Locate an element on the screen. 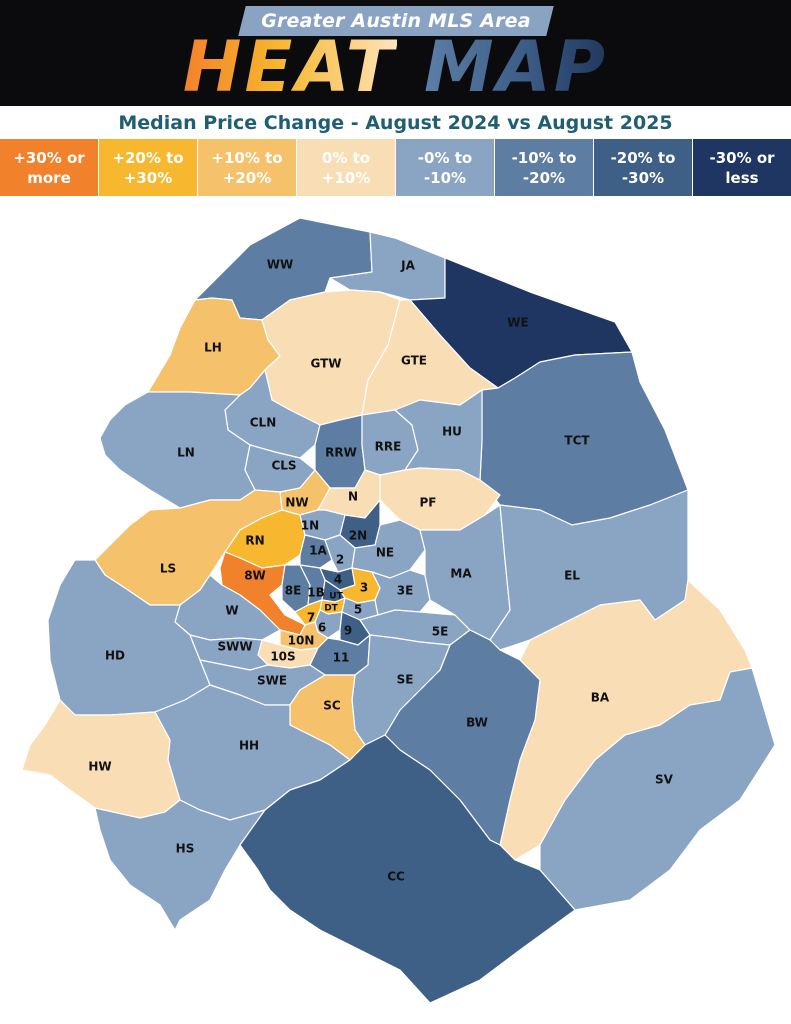  legend-item-plus-10-to-20: +10% to +20% is located at coordinates (247, 167).